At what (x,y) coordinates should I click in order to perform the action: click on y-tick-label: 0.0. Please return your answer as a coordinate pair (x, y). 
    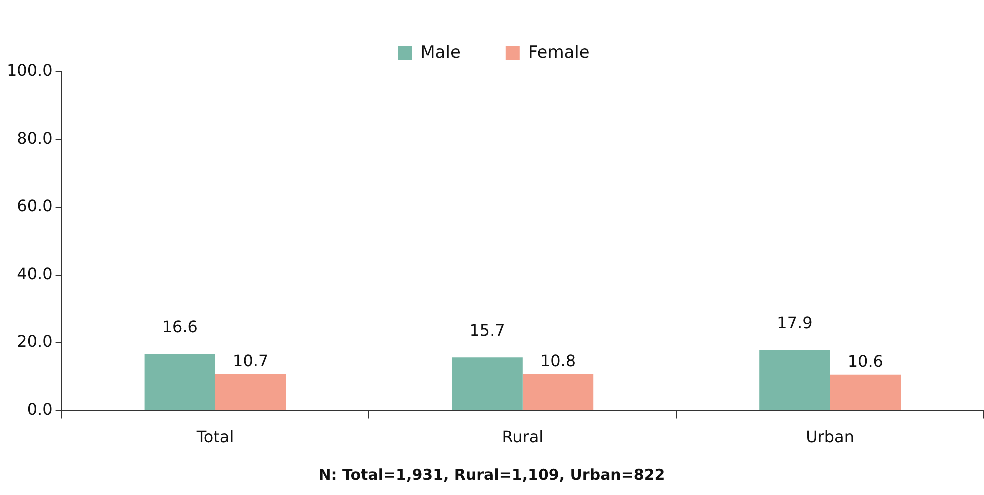
    Looking at the image, I should click on (40, 409).